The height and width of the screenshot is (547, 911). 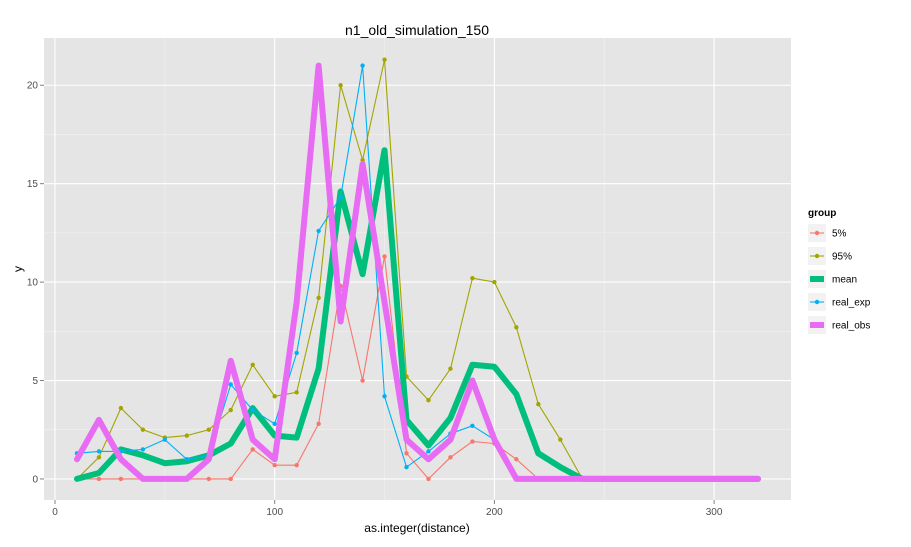 What do you see at coordinates (842, 257) in the screenshot?
I see `legend-label: 95%` at bounding box center [842, 257].